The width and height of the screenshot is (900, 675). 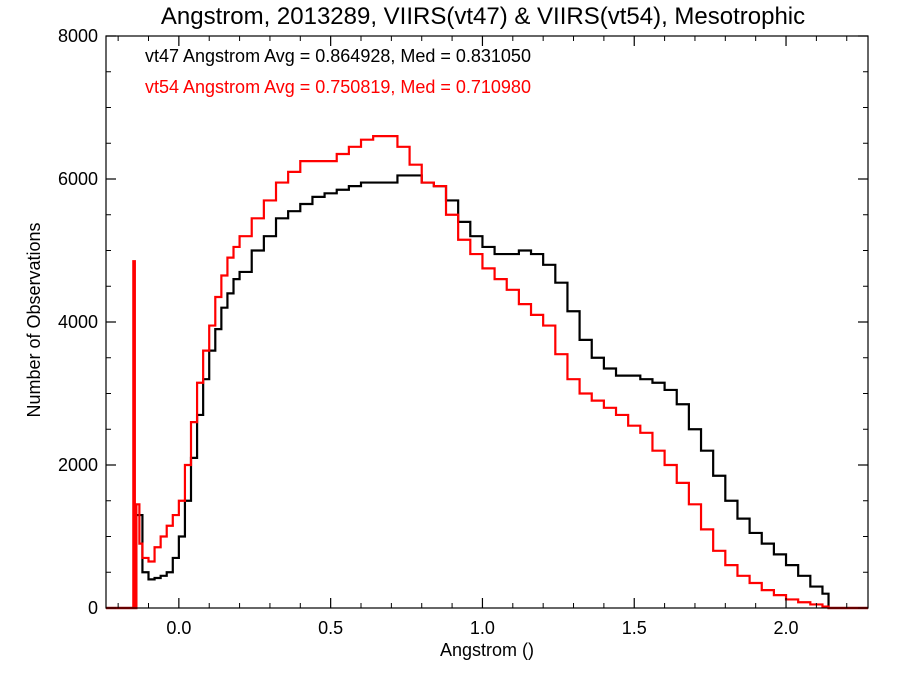 I want to click on x-tick-label: 2.0, so click(x=786, y=628).